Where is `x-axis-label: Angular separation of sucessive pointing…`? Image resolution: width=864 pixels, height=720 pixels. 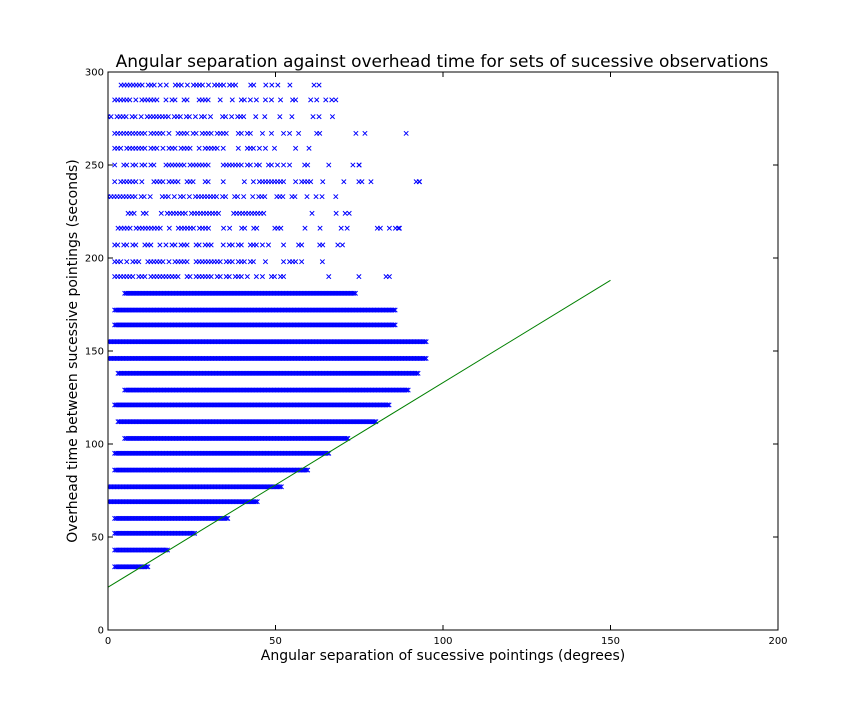
x-axis-label: Angular separation of sucessive pointing… is located at coordinates (443, 656).